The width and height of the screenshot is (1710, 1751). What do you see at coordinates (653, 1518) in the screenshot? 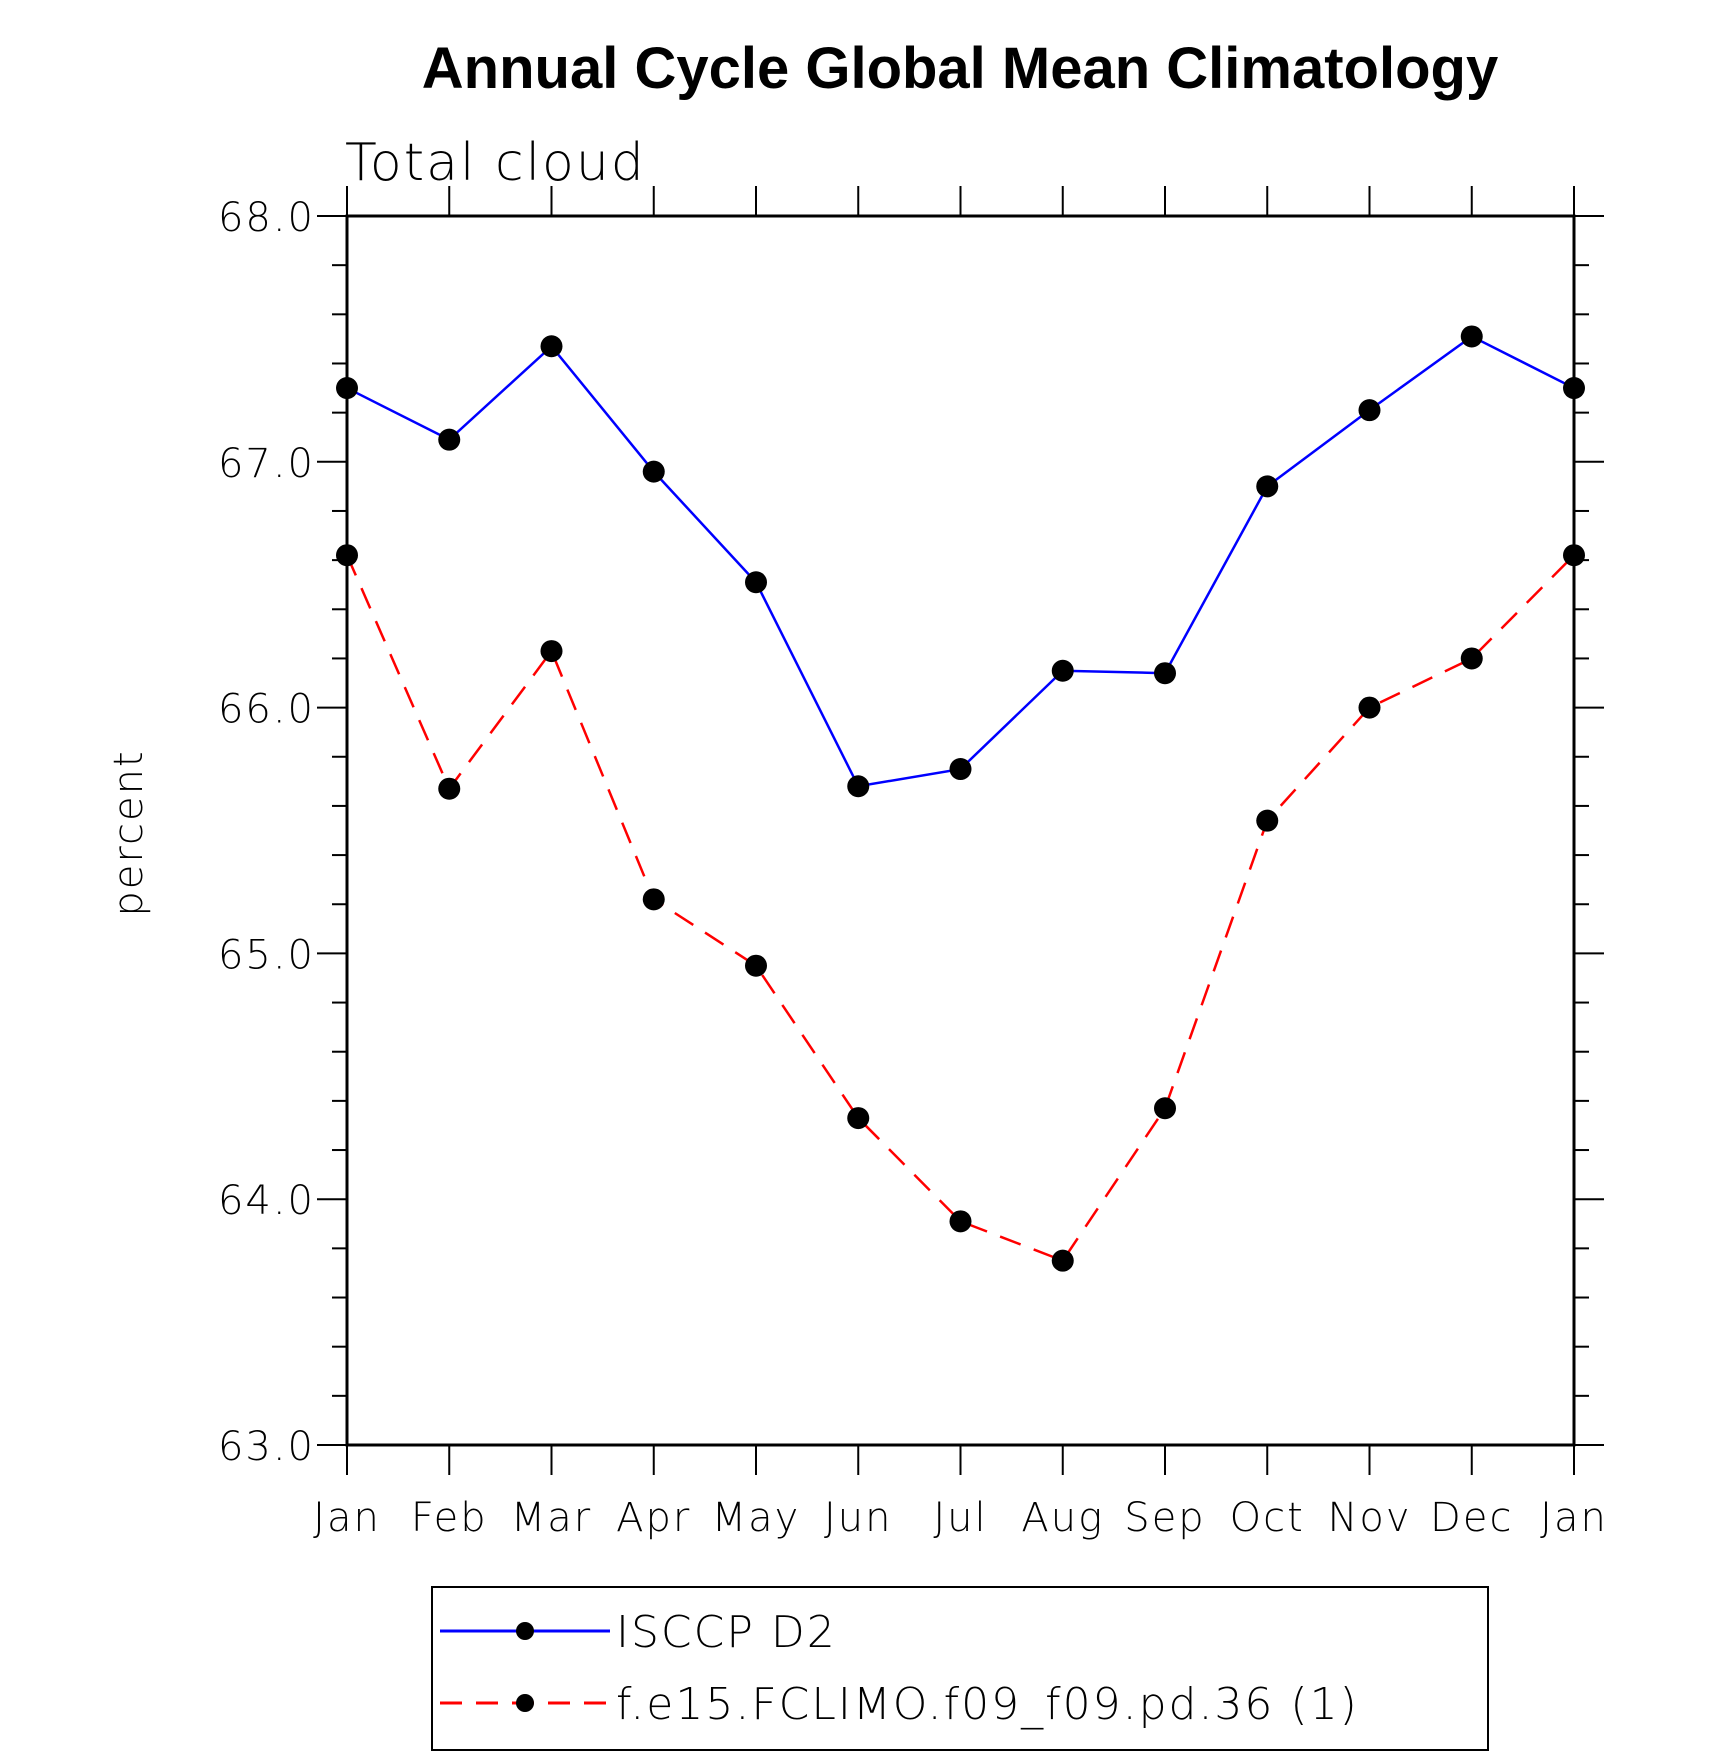
I see `x-tick-label: Apr` at bounding box center [653, 1518].